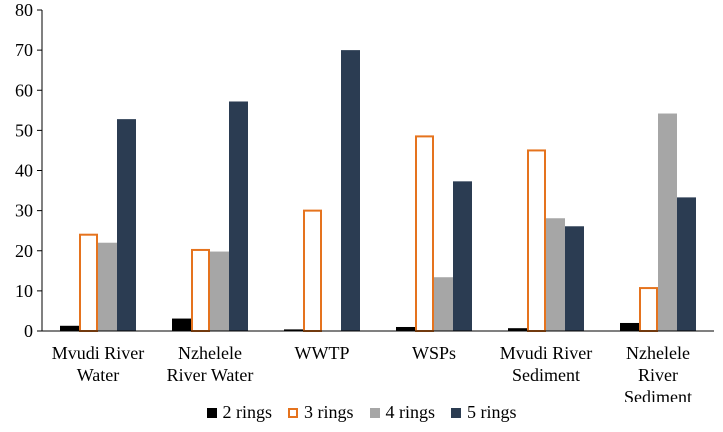 Image resolution: width=723 pixels, height=432 pixels. I want to click on y-axis: 0 10 20 30 40 50 60 70 80, so click(29, 170).